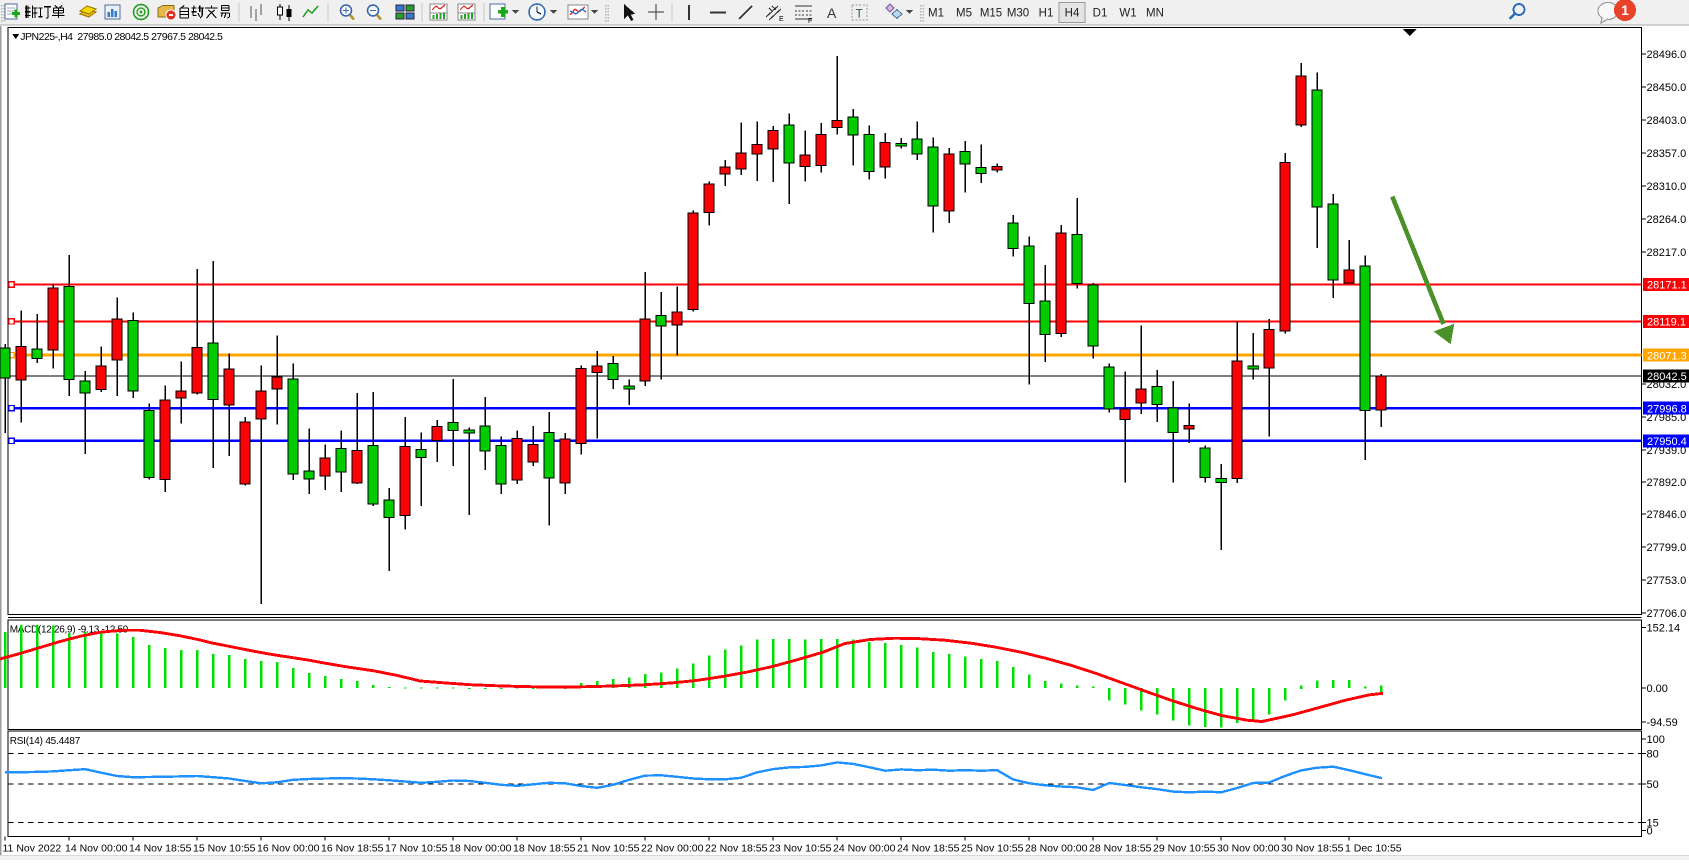 The image size is (1689, 865). What do you see at coordinates (1667, 187) in the screenshot?
I see `svg-text: 28310.0` at bounding box center [1667, 187].